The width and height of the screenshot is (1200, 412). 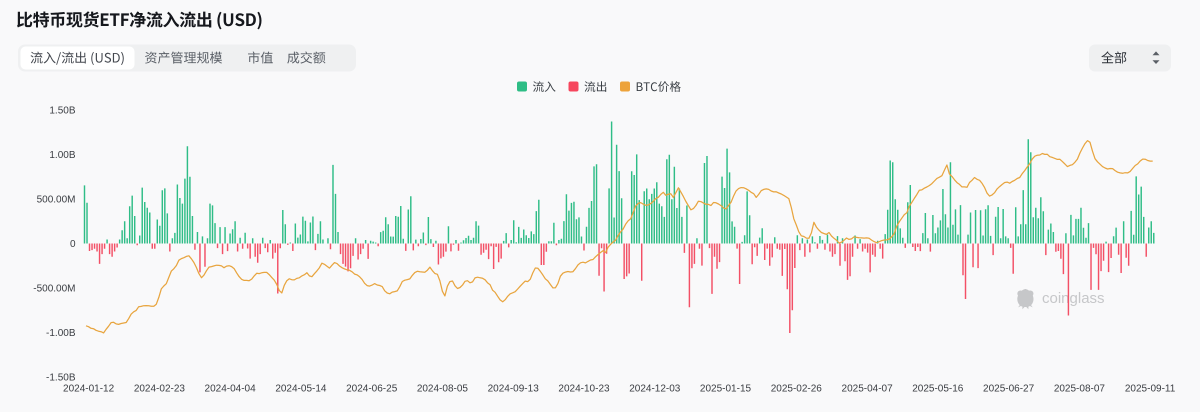 What do you see at coordinates (443, 389) in the screenshot?
I see `svg-text: 2024-08-05` at bounding box center [443, 389].